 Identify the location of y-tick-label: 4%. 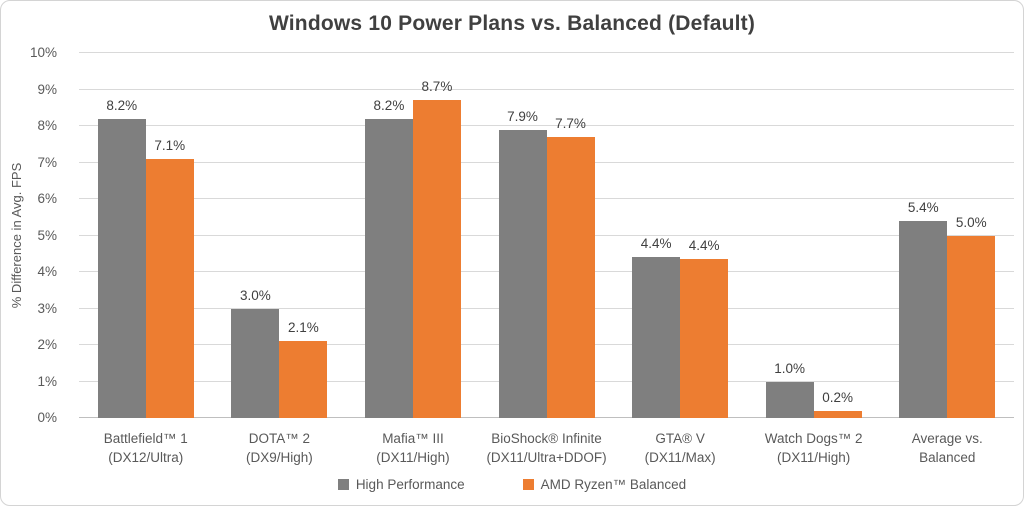
(47, 271).